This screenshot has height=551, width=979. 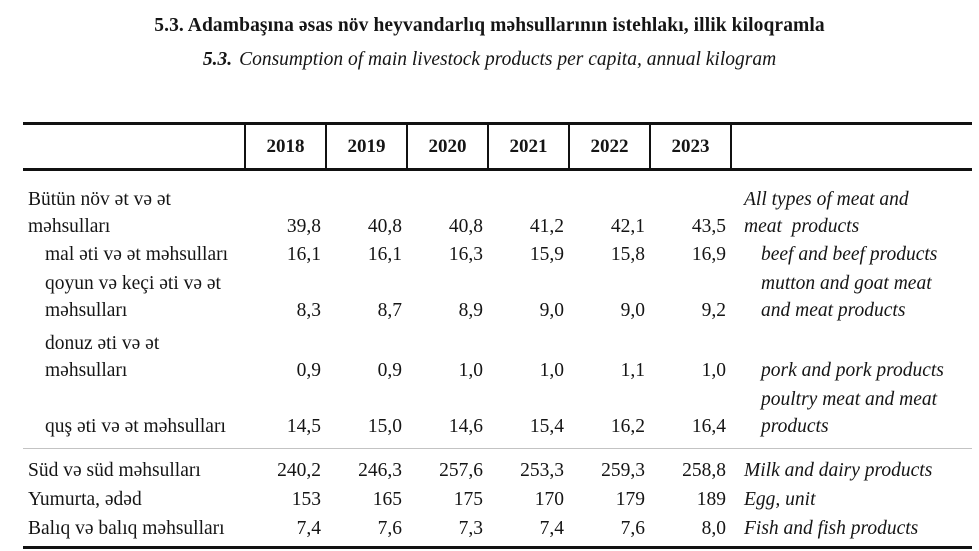 What do you see at coordinates (468, 499) in the screenshot?
I see `value-cell: 175` at bounding box center [468, 499].